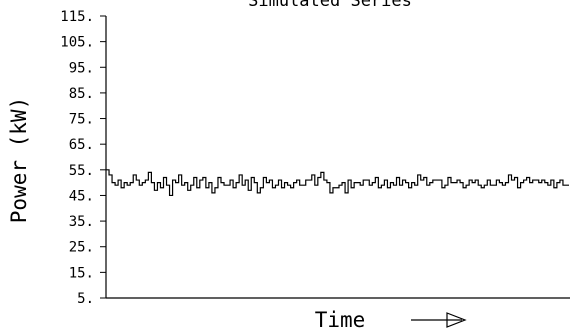 This screenshot has width=570, height=333. Describe the element at coordinates (81, 94) in the screenshot. I see `y-tick-label: 85.` at that location.